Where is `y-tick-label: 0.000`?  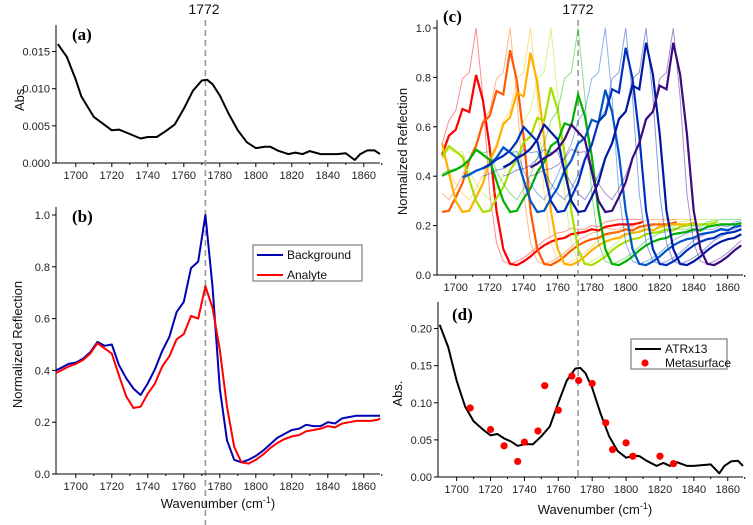 y-tick-label: 0.000 is located at coordinates (36, 164).